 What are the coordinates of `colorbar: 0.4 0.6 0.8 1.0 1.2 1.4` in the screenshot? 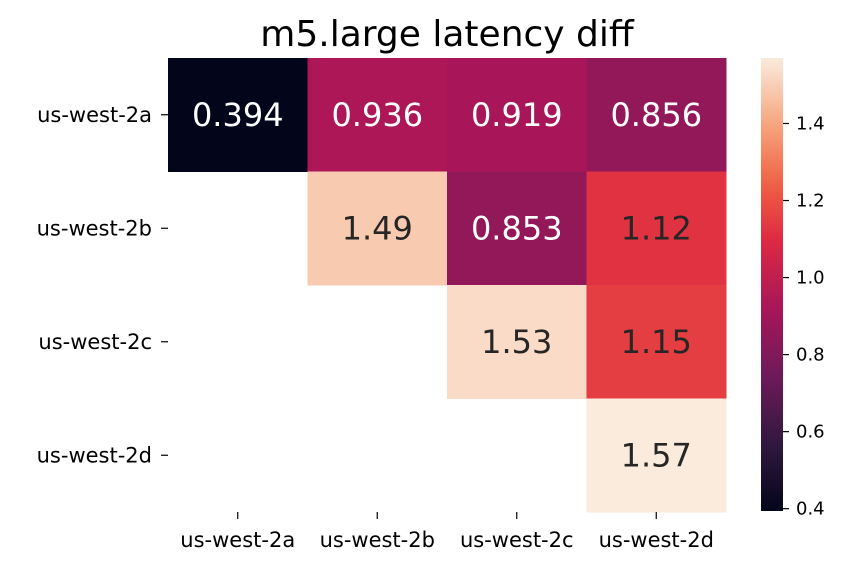 It's located at (793, 289).